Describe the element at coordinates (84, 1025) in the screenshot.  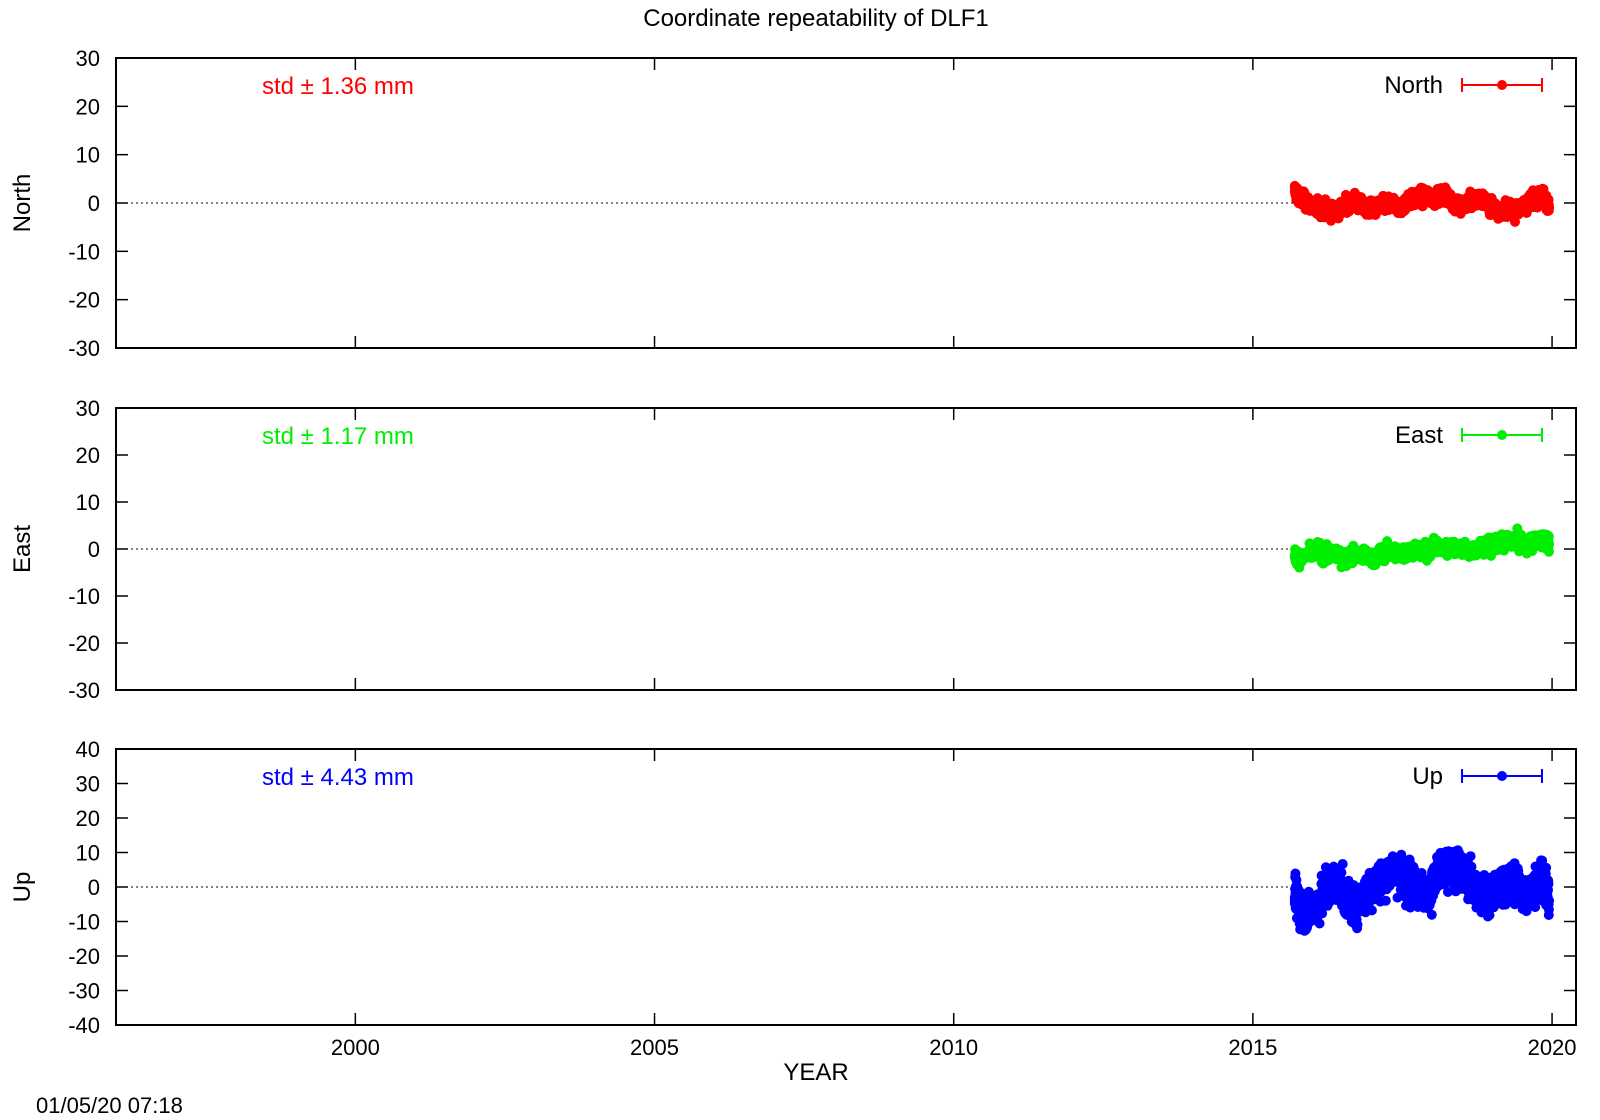
I see `y-tick-label: -40` at that location.